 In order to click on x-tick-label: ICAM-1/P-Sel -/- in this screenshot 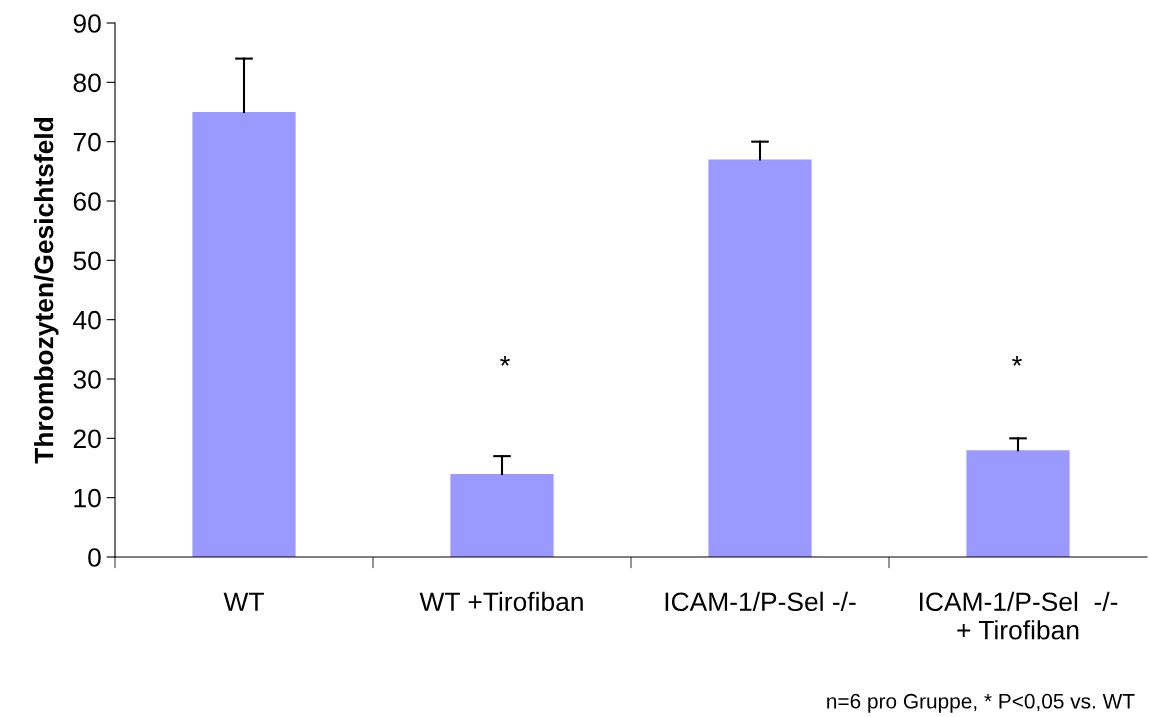, I will do `click(760, 601)`.